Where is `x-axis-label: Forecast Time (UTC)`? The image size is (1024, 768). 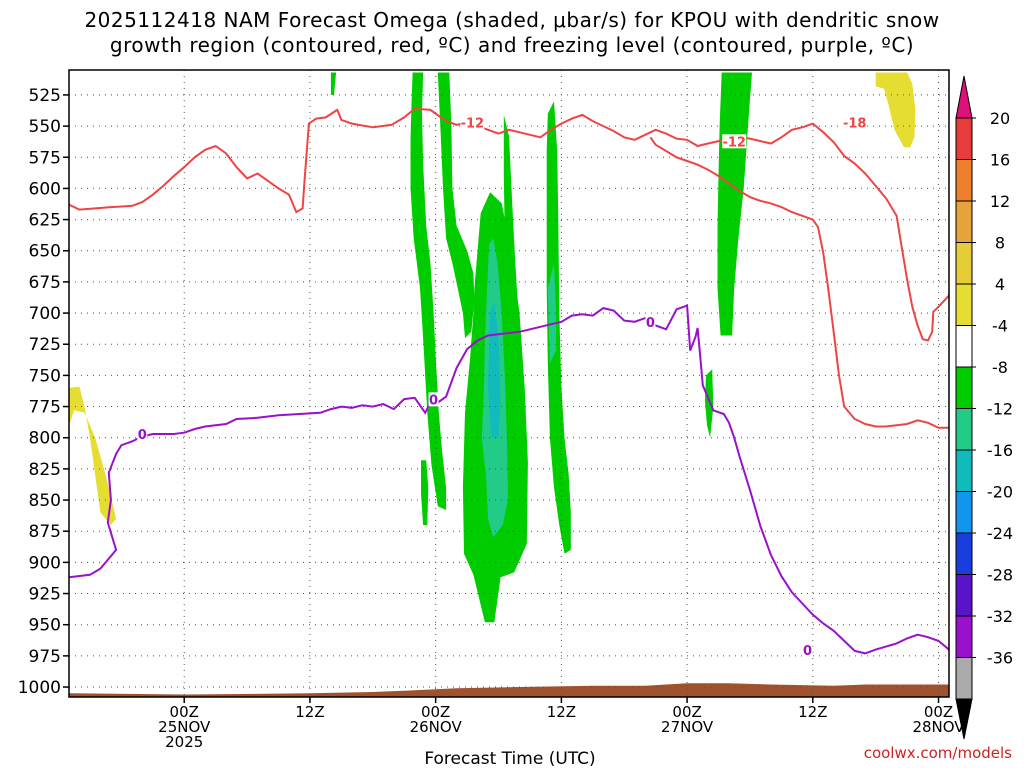 x-axis-label: Forecast Time (UTC) is located at coordinates (509, 758).